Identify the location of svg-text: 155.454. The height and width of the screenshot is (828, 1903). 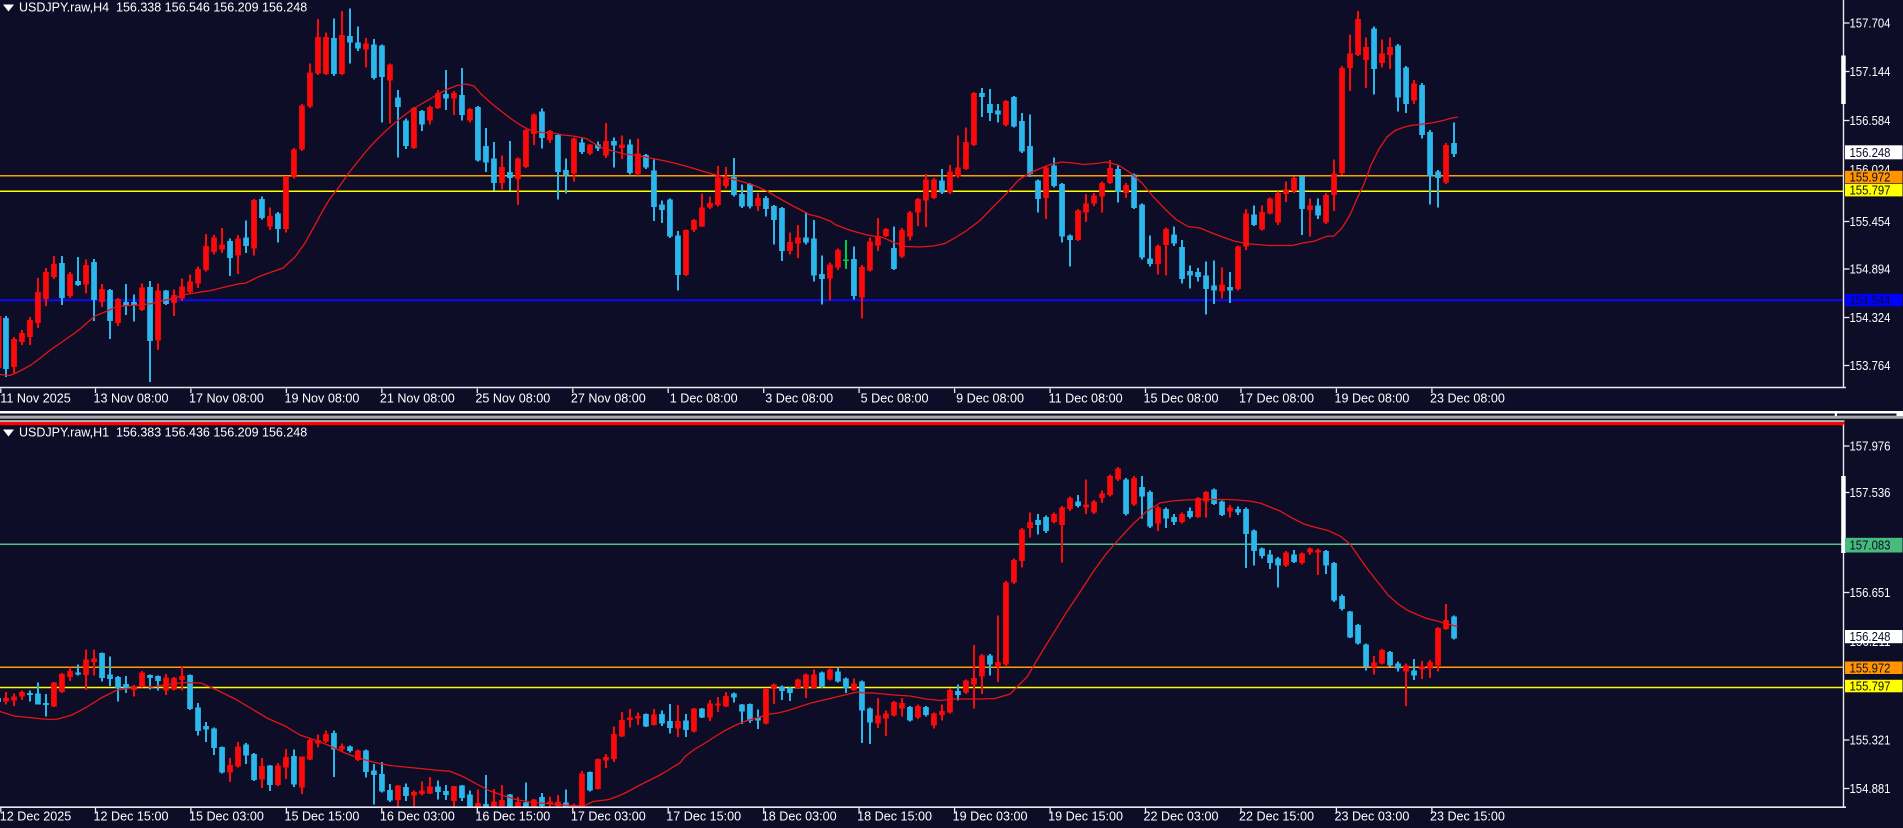
(1870, 221).